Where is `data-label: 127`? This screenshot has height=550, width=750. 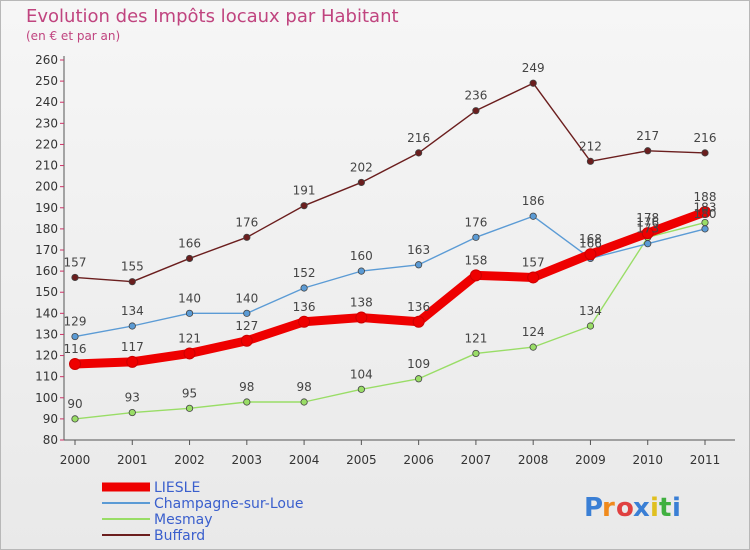
data-label: 127 is located at coordinates (246, 326).